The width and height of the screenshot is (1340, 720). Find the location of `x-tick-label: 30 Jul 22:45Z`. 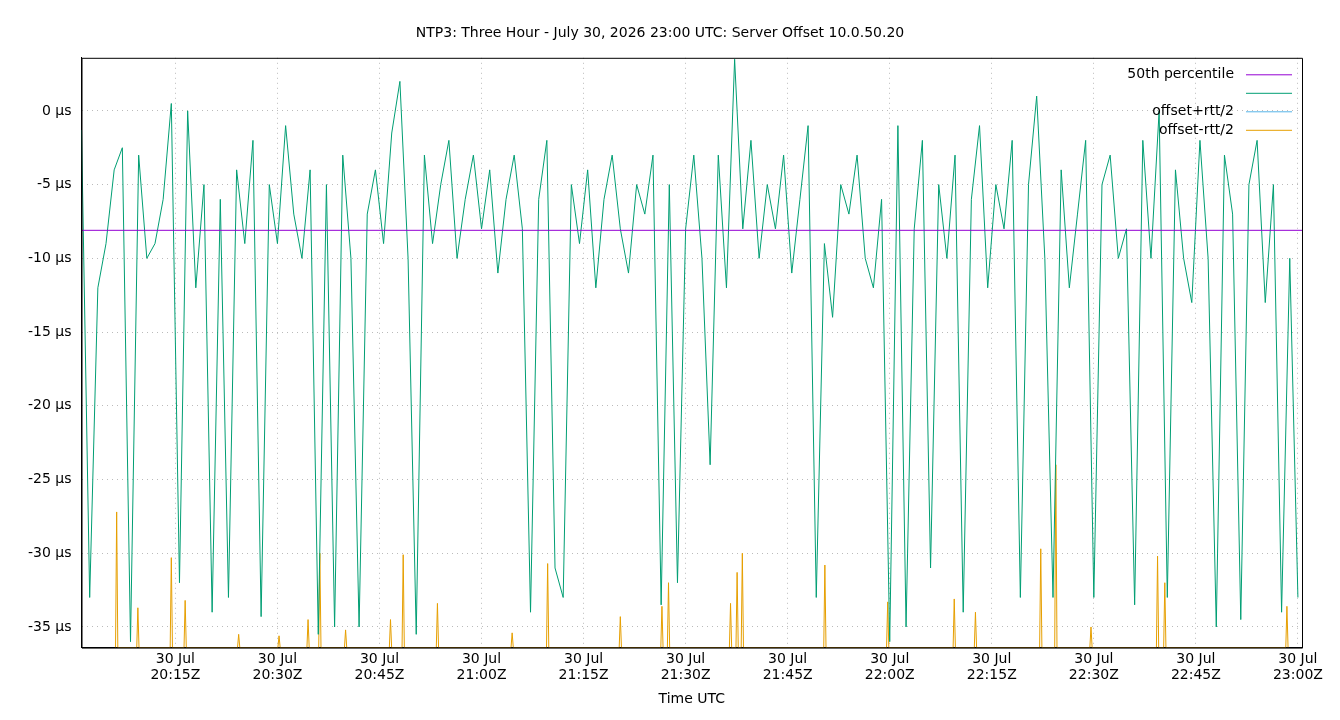

x-tick-label: 30 Jul 22:45Z is located at coordinates (1195, 666).